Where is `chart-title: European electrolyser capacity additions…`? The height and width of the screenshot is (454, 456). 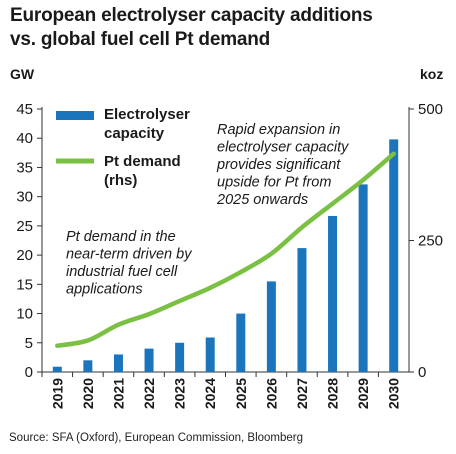 chart-title: European electrolyser capacity additions… is located at coordinates (230, 28).